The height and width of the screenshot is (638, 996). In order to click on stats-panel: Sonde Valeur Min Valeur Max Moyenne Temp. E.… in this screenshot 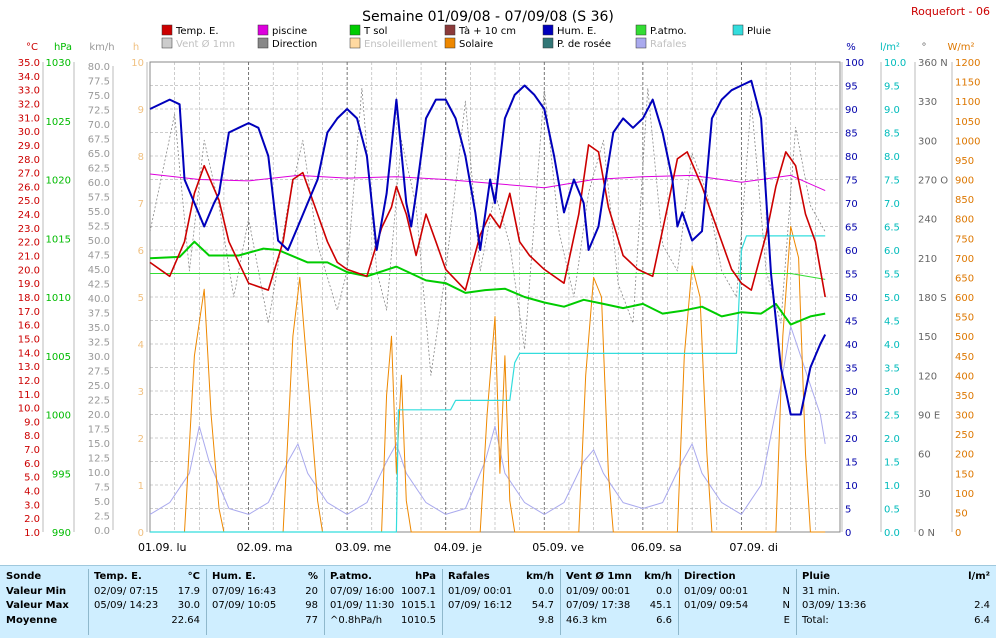, I will do `click(498, 601)`.